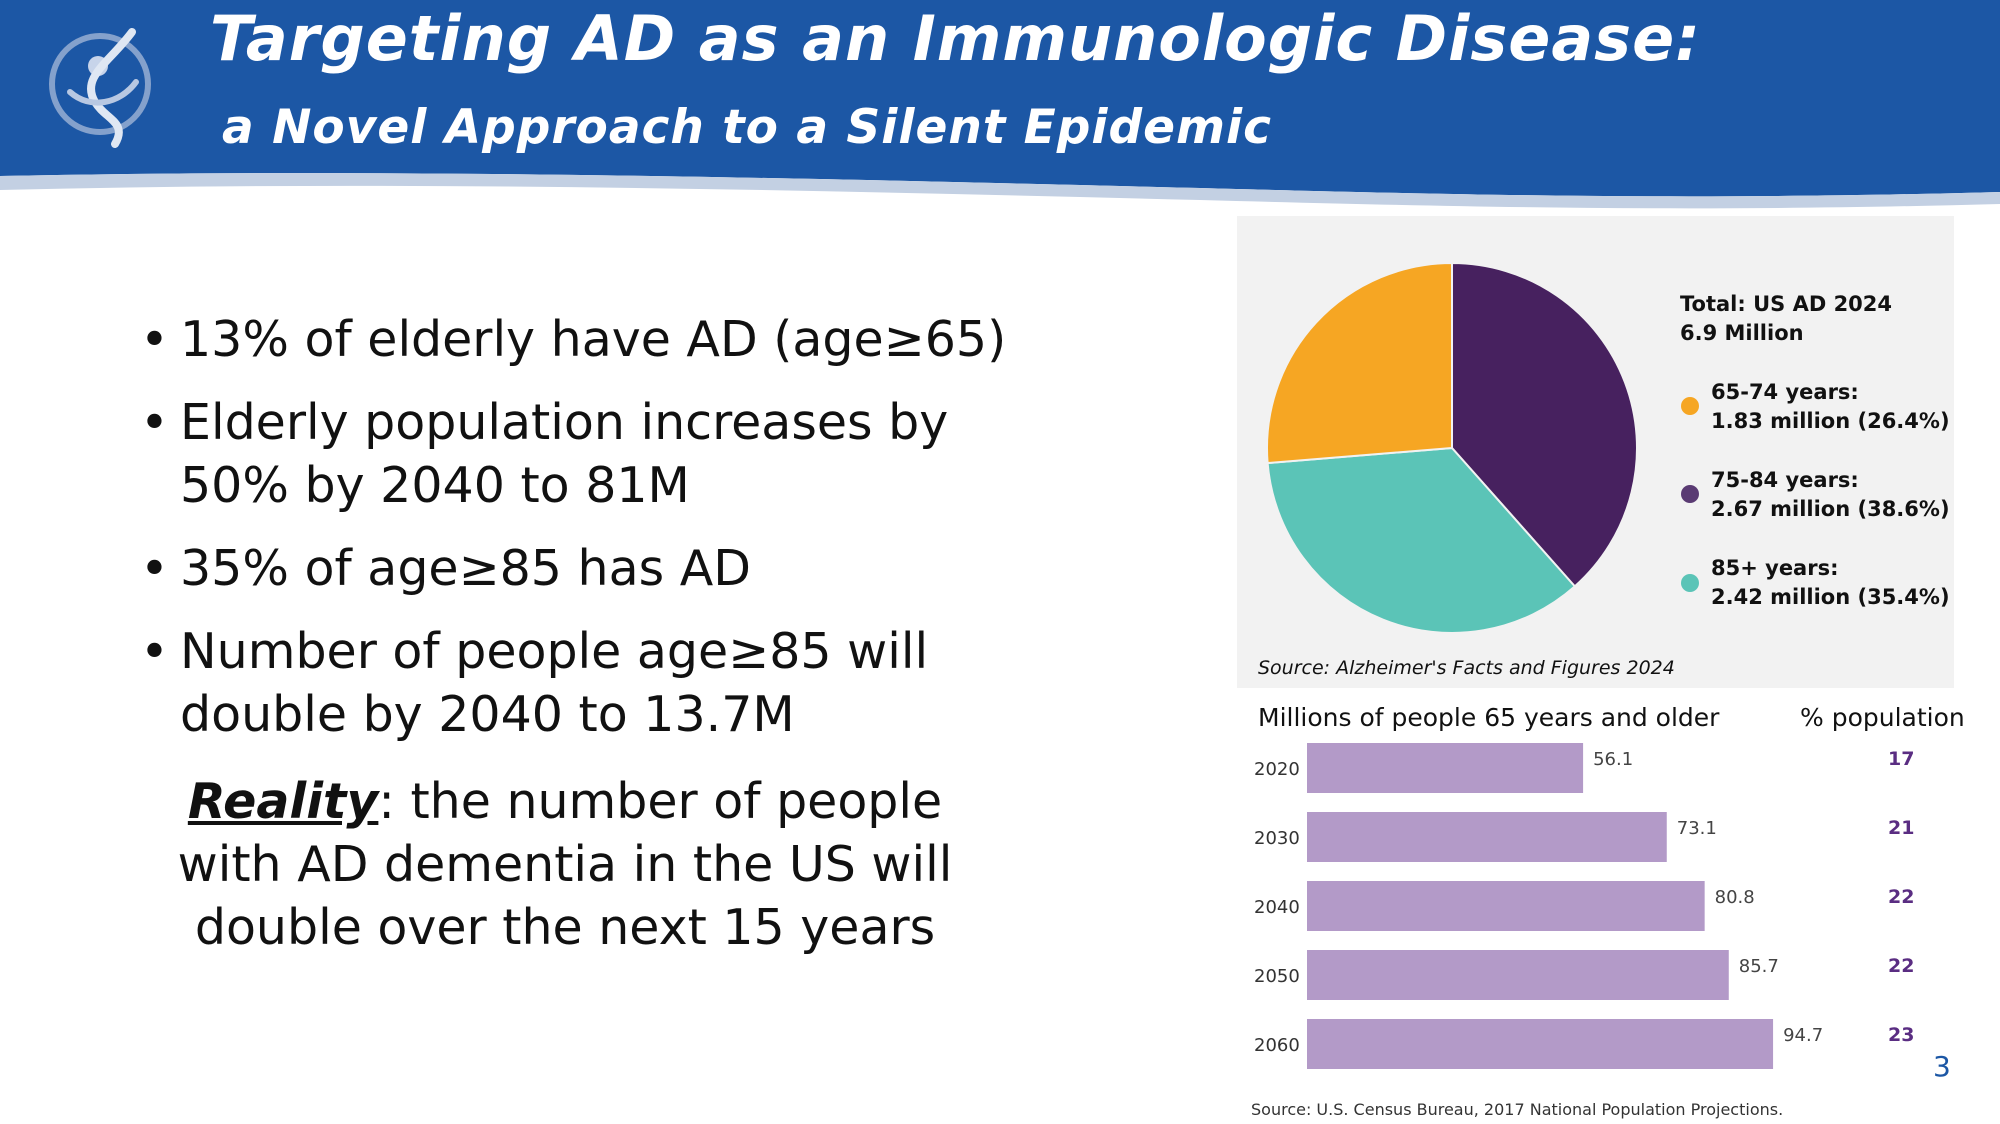 This screenshot has width=2000, height=1124. Describe the element at coordinates (1277, 907) in the screenshot. I see `year-tick-label: 2040` at that location.